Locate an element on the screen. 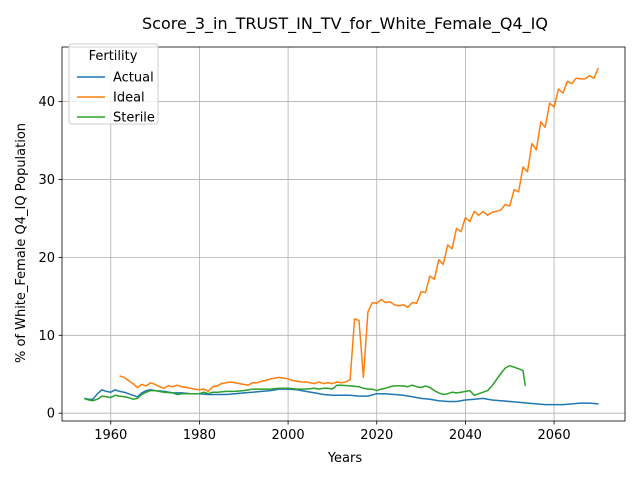  y-tick-label: 0 is located at coordinates (51, 414).